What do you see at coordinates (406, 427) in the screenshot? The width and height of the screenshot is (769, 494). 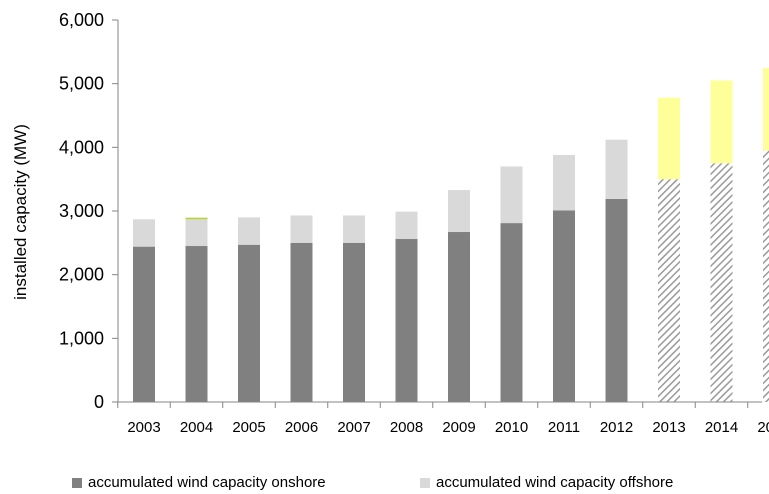 I see `x-tick-label: 2008` at bounding box center [406, 427].